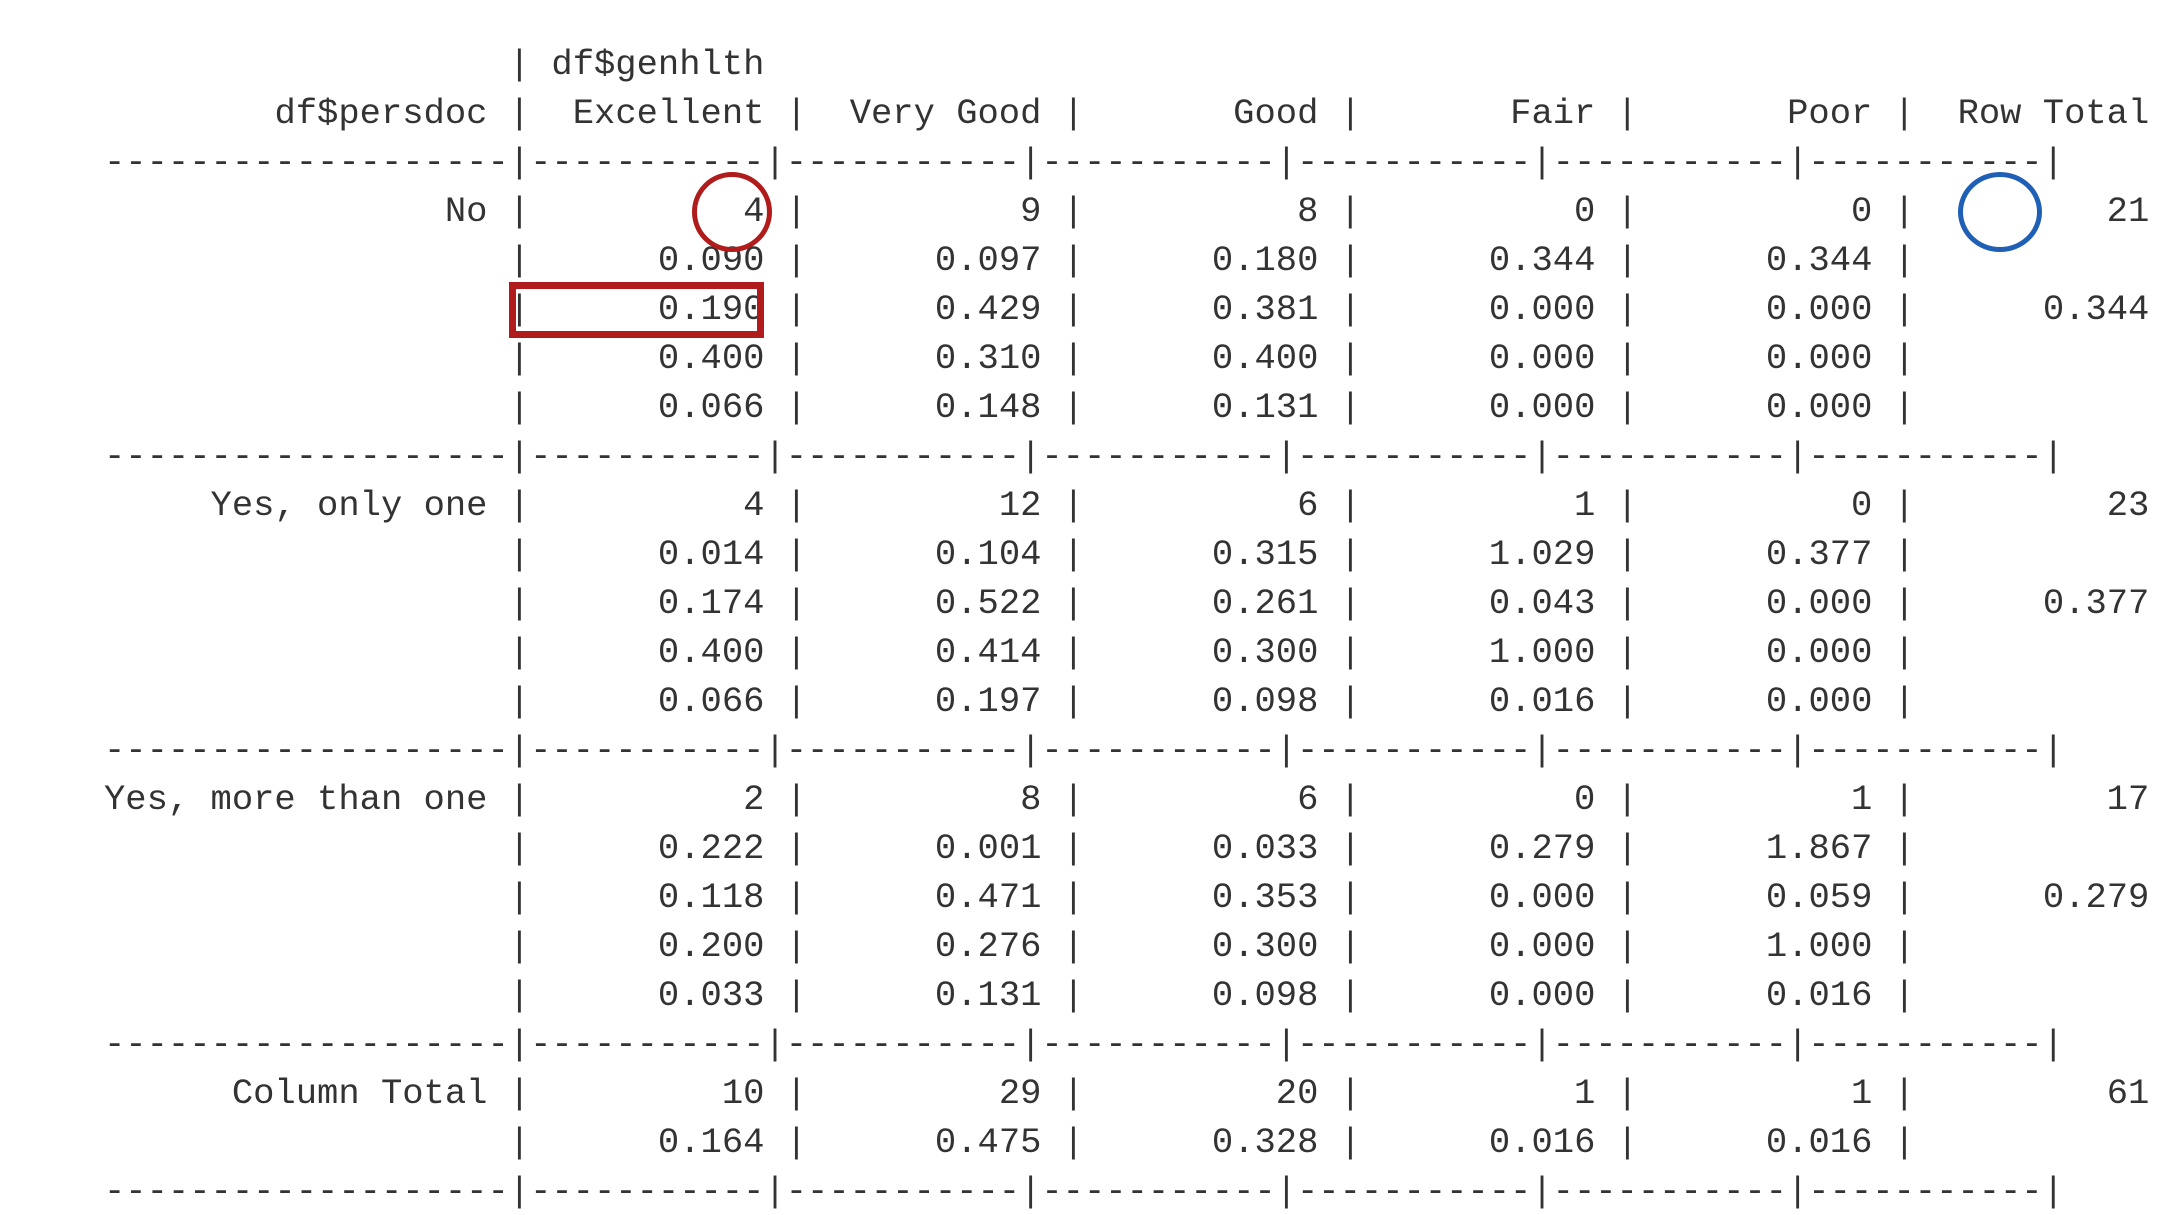 The height and width of the screenshot is (1215, 2160). Describe the element at coordinates (1265, 603) in the screenshot. I see `cell: 0.261` at that location.